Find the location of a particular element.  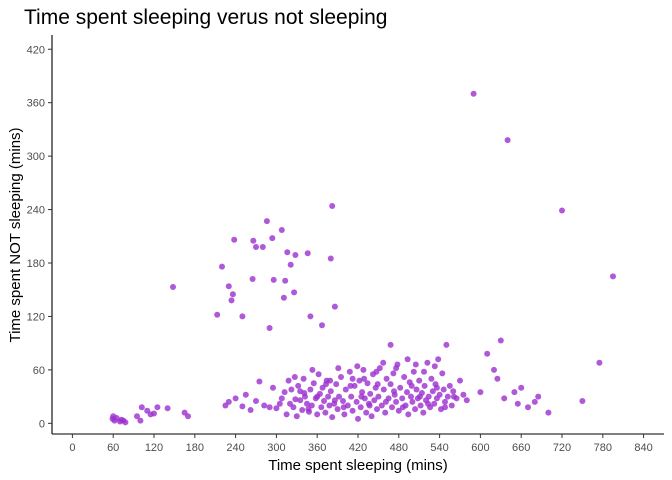

x-axis-title: Time spent sleeping (mins) is located at coordinates (358, 465).